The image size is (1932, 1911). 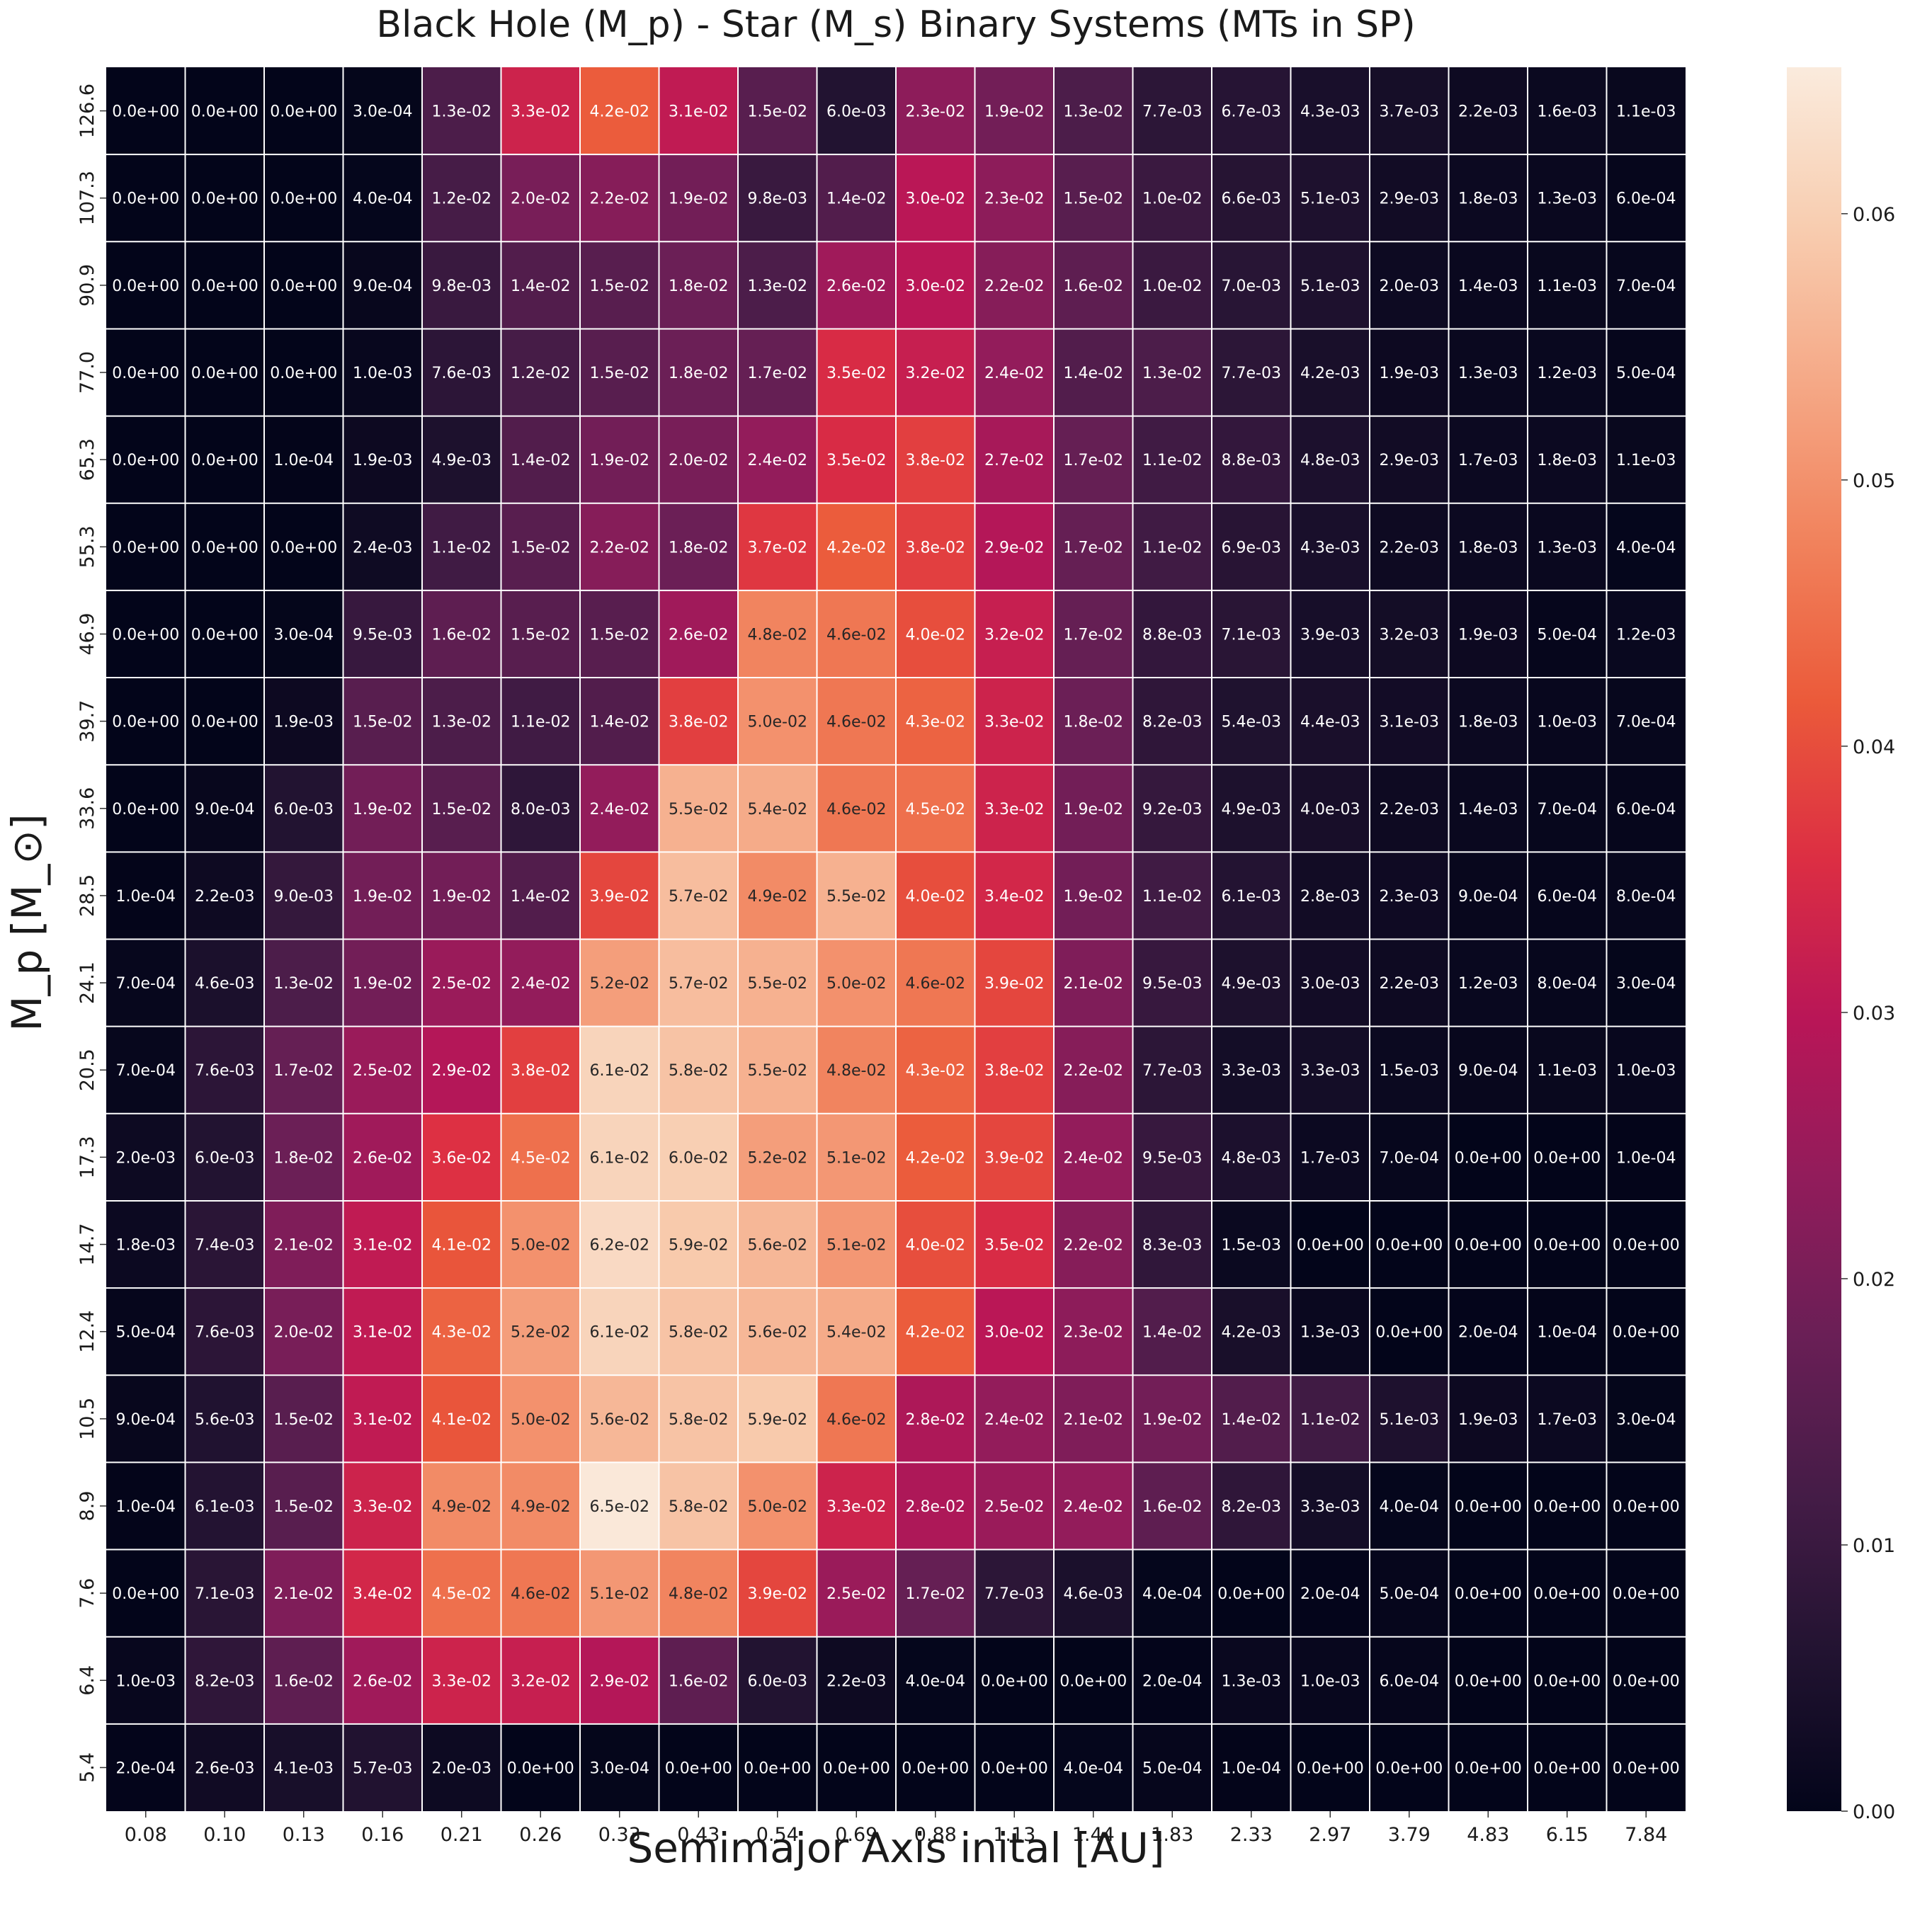 What do you see at coordinates (382, 1681) in the screenshot?
I see `cell-value-label: 2.6e-02` at bounding box center [382, 1681].